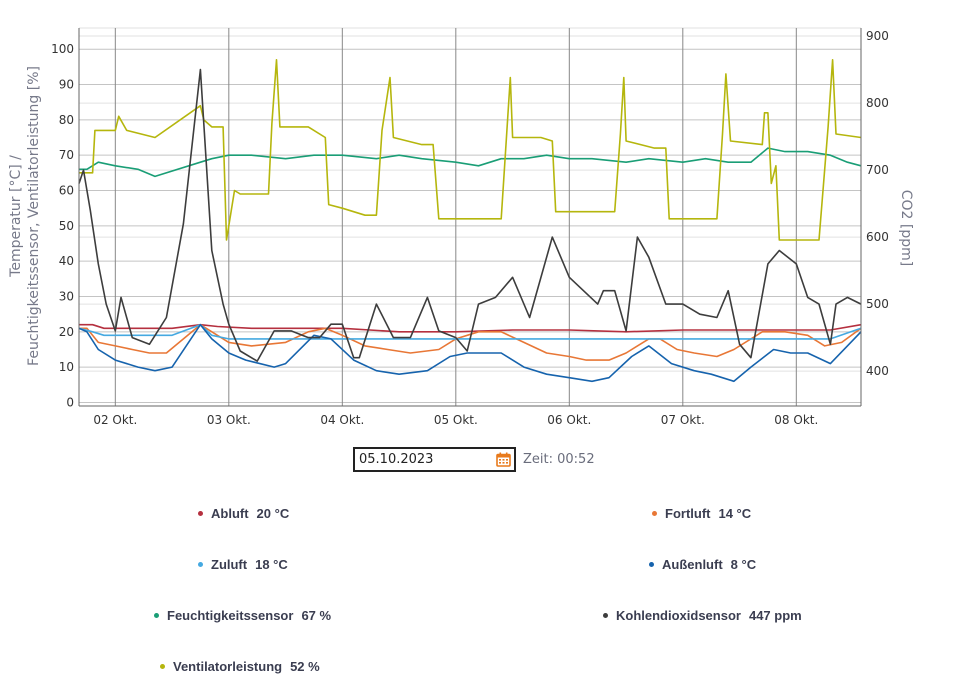 This screenshot has height=699, width=960. I want to click on series-line-abluft, so click(470, 328).